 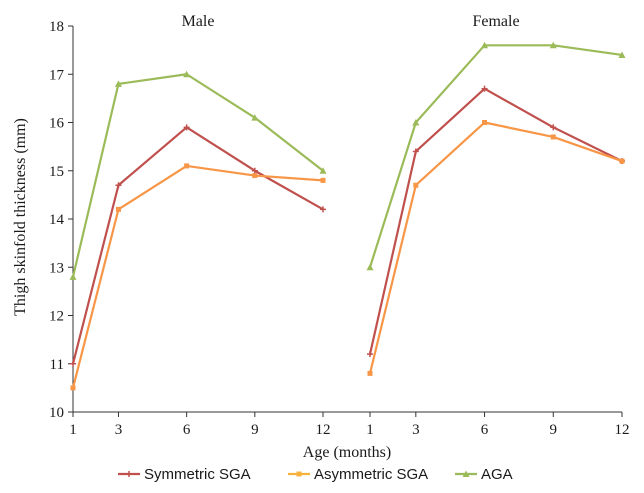 I want to click on y-tick-label: 13, so click(x=56, y=268).